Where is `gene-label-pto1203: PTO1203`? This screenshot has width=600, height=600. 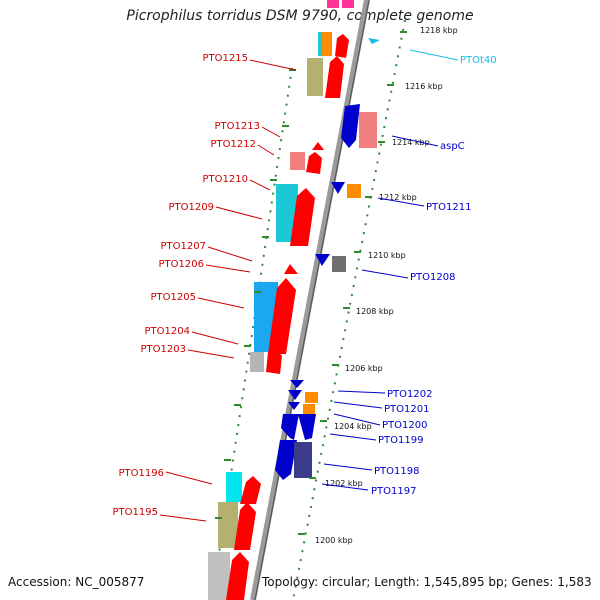
gene-label-pto1203: PTO1203 is located at coordinates (163, 349).